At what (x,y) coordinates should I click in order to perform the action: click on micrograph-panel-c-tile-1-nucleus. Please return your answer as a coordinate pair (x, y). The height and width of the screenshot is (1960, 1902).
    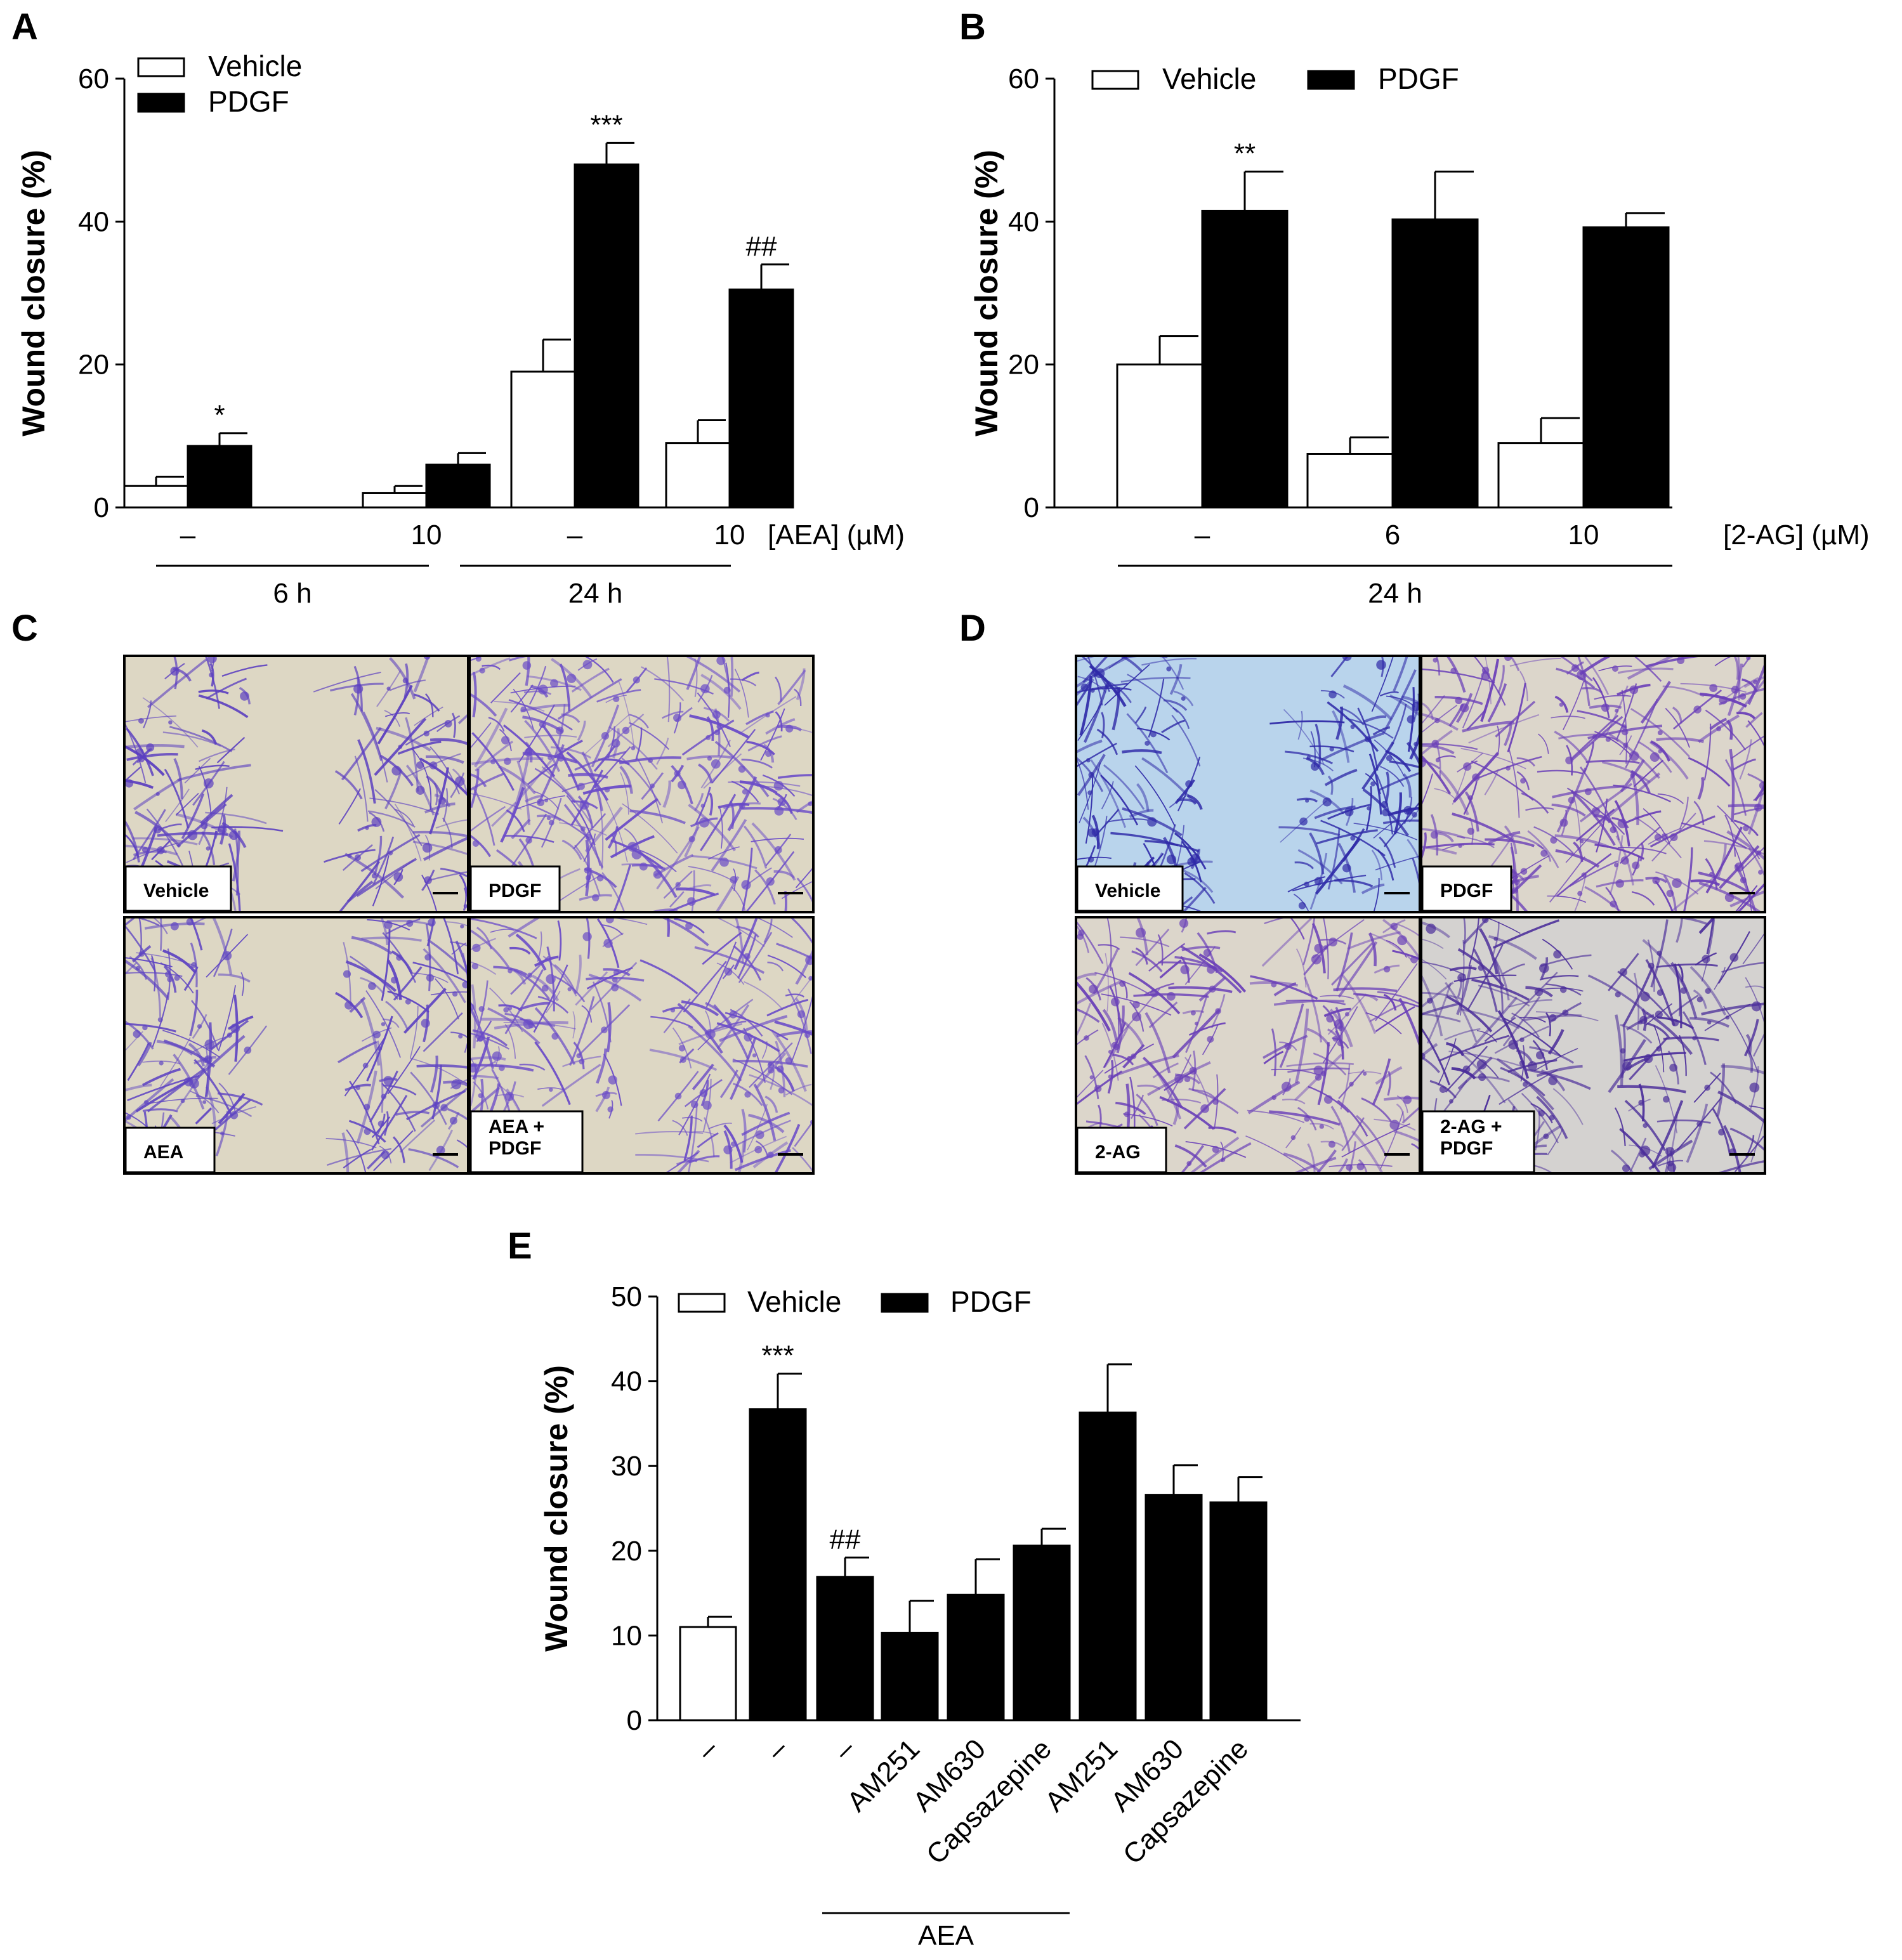
    Looking at the image, I should click on (400, 747).